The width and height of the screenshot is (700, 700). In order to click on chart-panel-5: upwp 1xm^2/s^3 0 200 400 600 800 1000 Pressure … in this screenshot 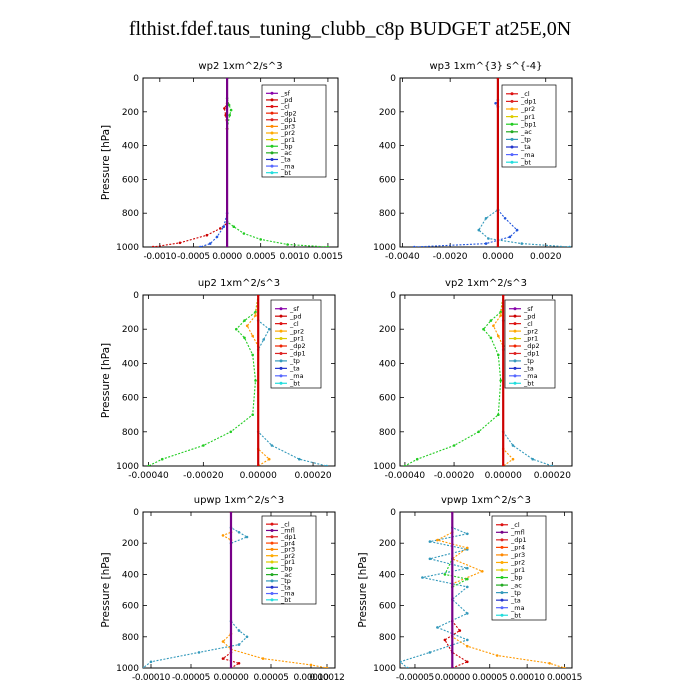, I will do `click(222, 589)`.